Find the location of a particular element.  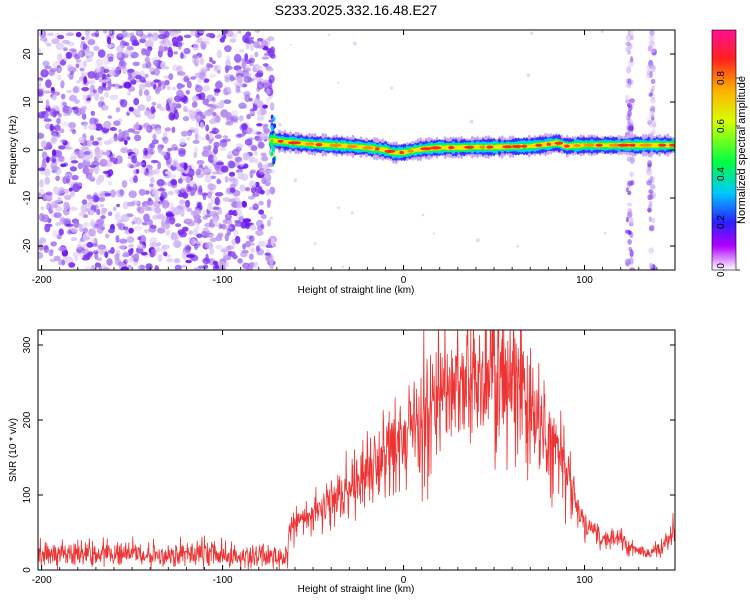

signal-onset-cell is located at coordinates (272, 128).